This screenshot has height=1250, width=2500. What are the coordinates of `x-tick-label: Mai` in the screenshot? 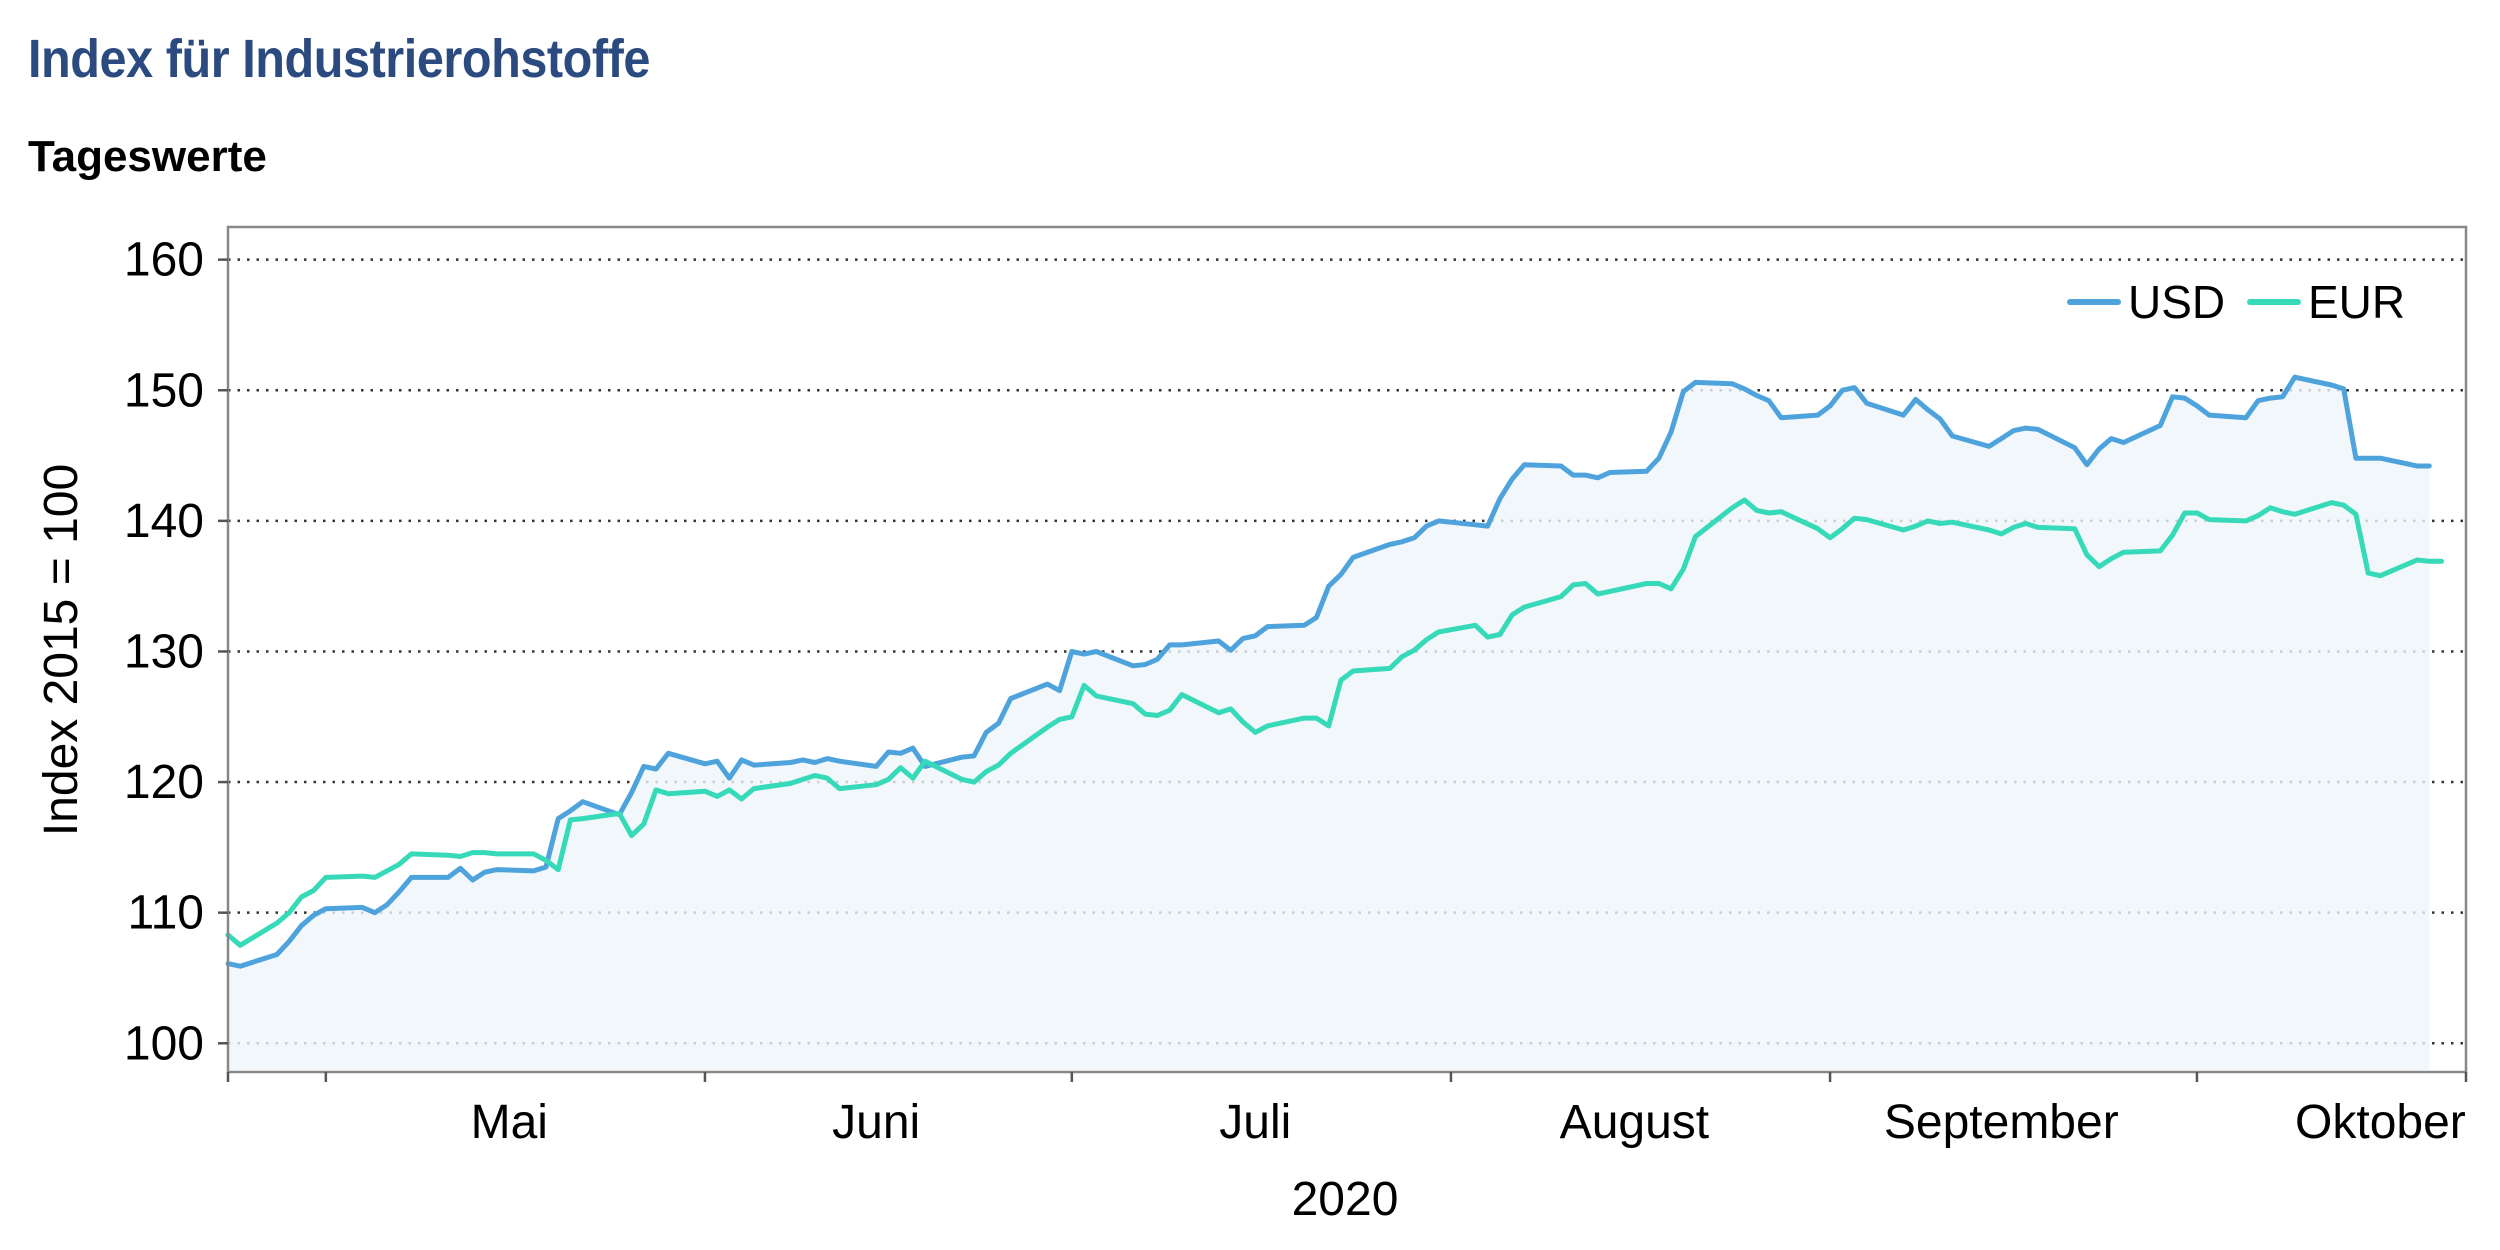 It's located at (509, 1122).